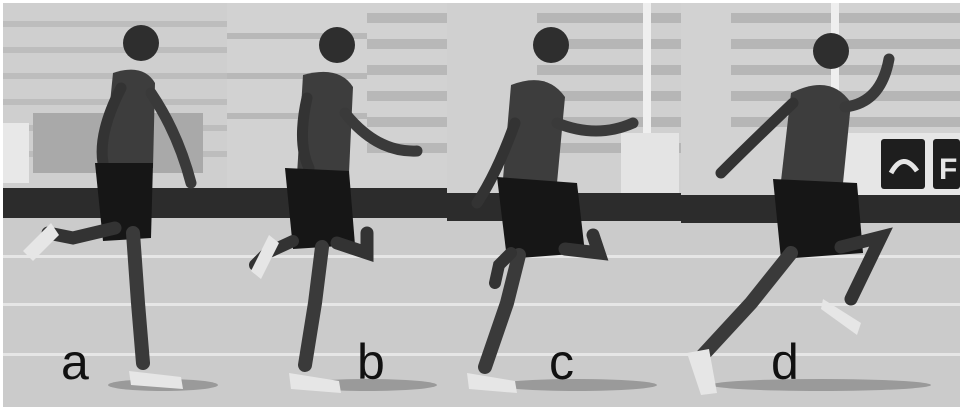 This screenshot has width=963, height=412. I want to click on panel-a-label: a, so click(75, 362).